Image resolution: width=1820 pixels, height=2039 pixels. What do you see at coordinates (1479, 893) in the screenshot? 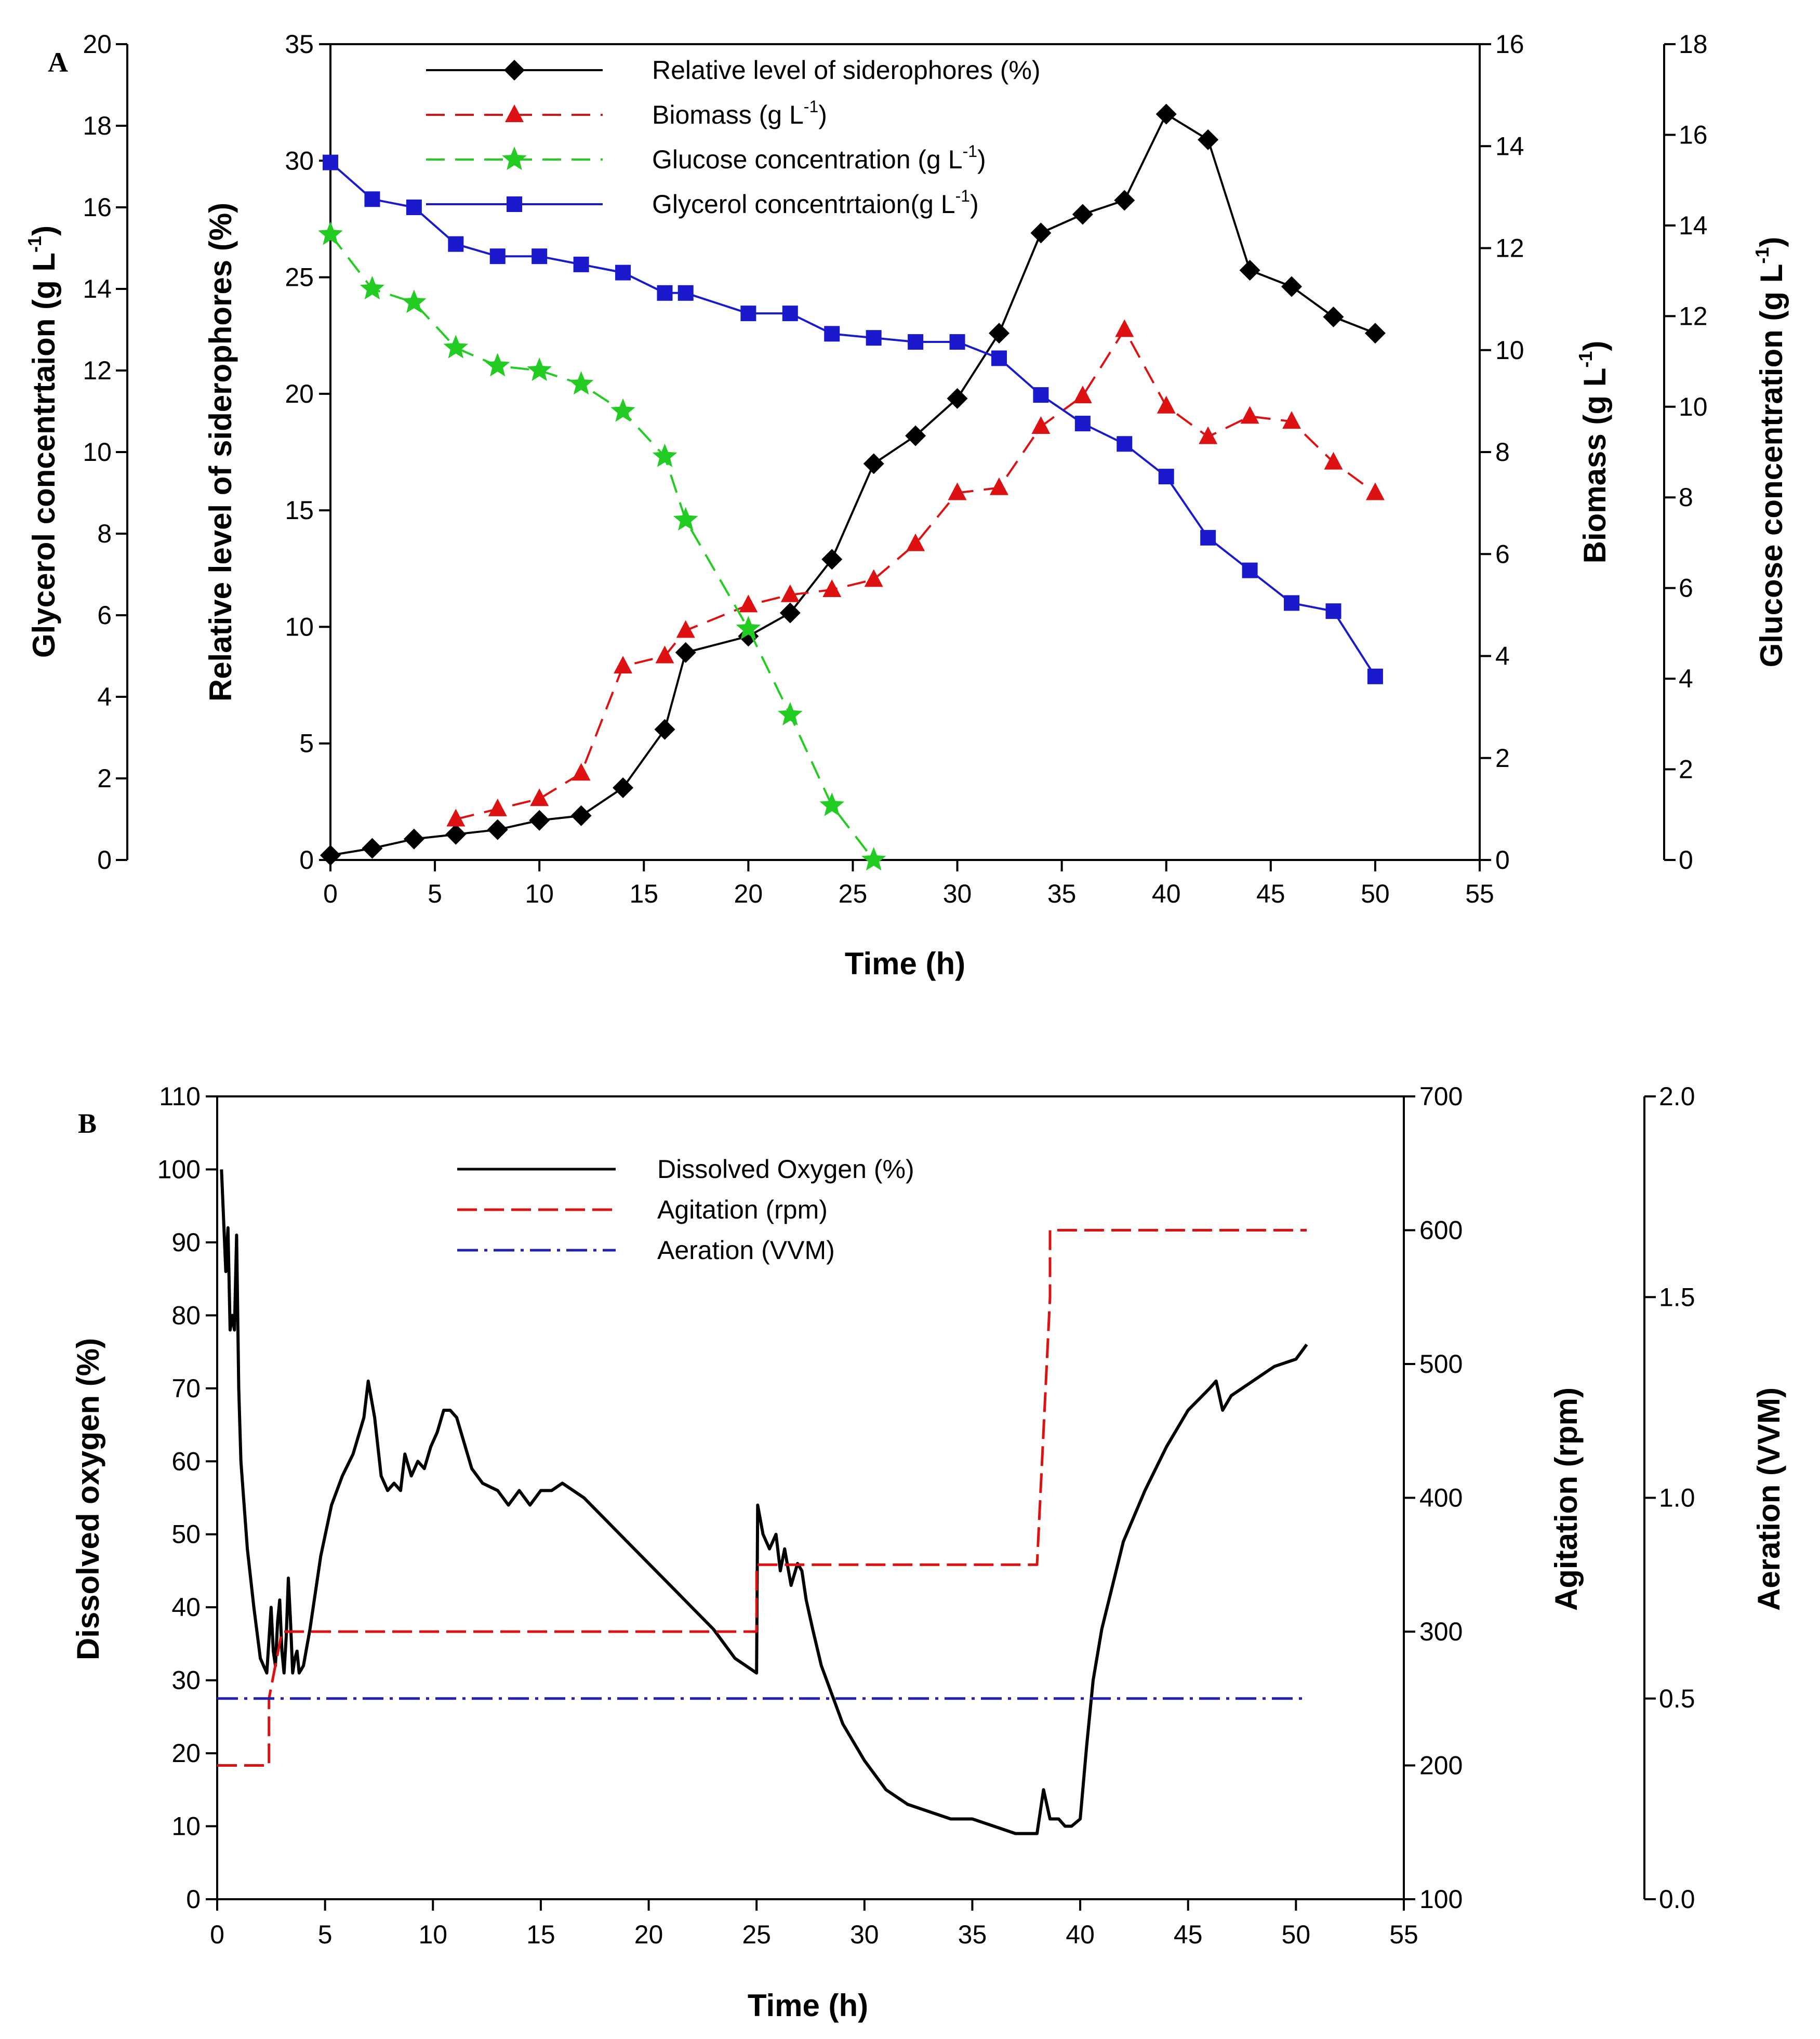
I see `x-tick-label-a: 55` at bounding box center [1479, 893].